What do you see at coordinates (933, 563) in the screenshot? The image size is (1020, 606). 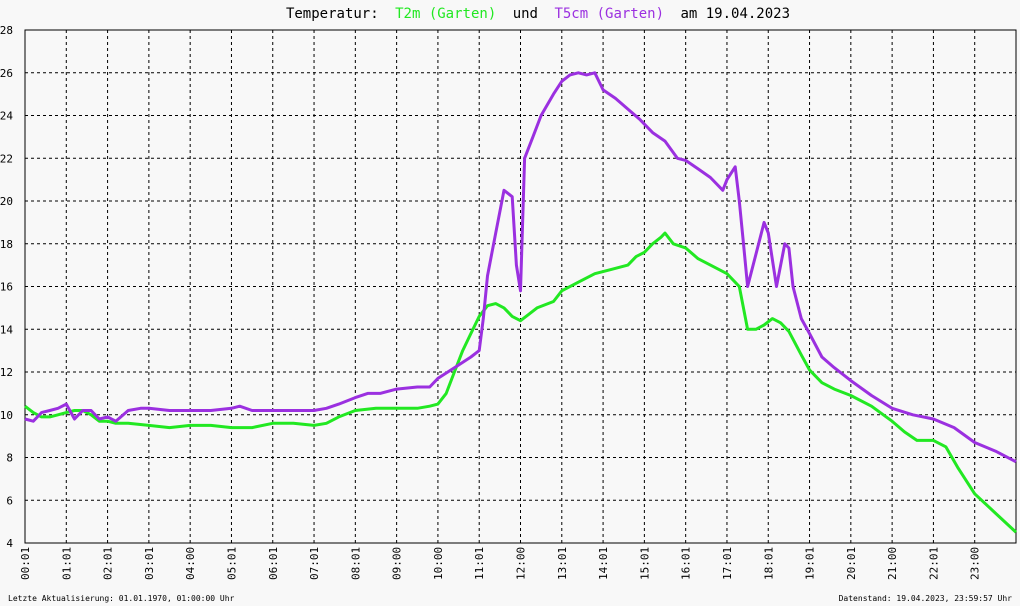 I see `x-tick-label-22: 22:01` at bounding box center [933, 563].